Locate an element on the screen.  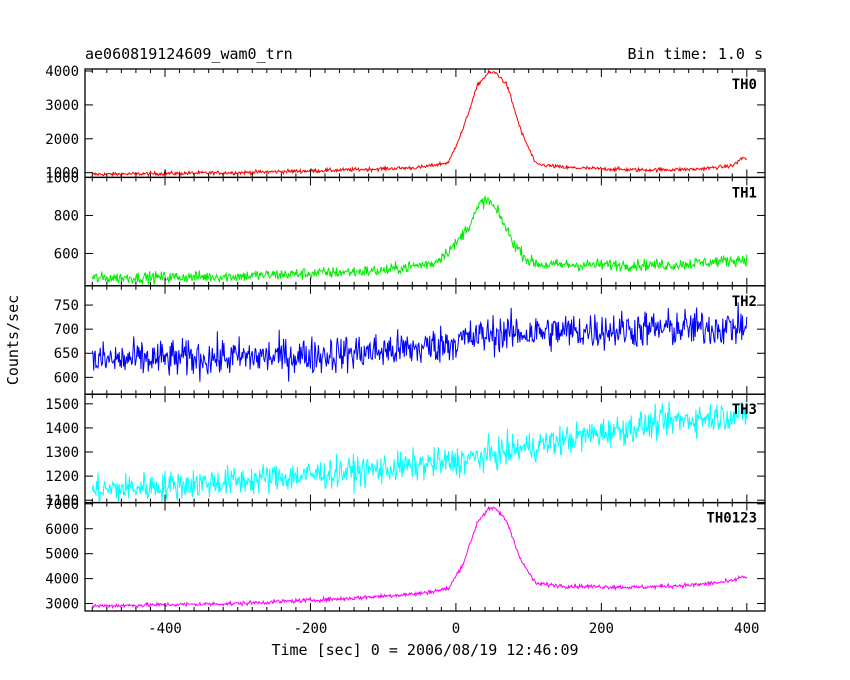
y-tick-label: 6000 is located at coordinates (62, 530).